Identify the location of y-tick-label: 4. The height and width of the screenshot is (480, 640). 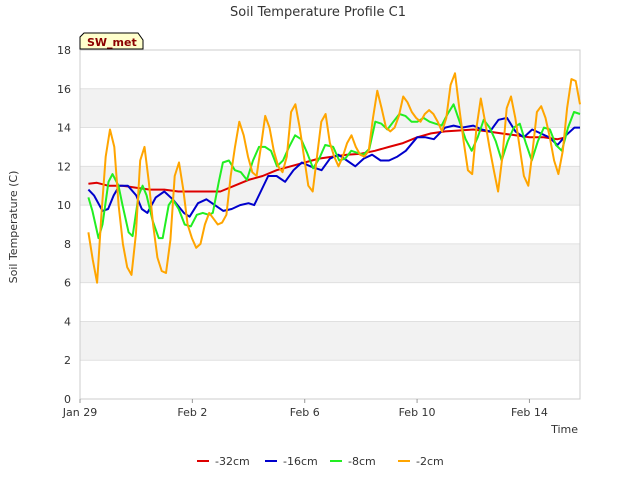
(67, 321).